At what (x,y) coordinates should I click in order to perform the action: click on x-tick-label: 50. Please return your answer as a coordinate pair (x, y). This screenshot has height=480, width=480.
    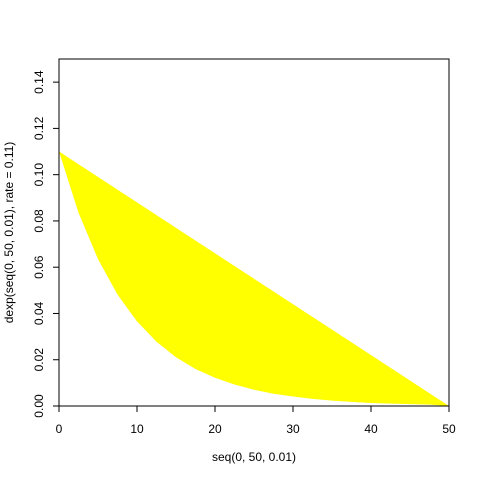
    Looking at the image, I should click on (449, 429).